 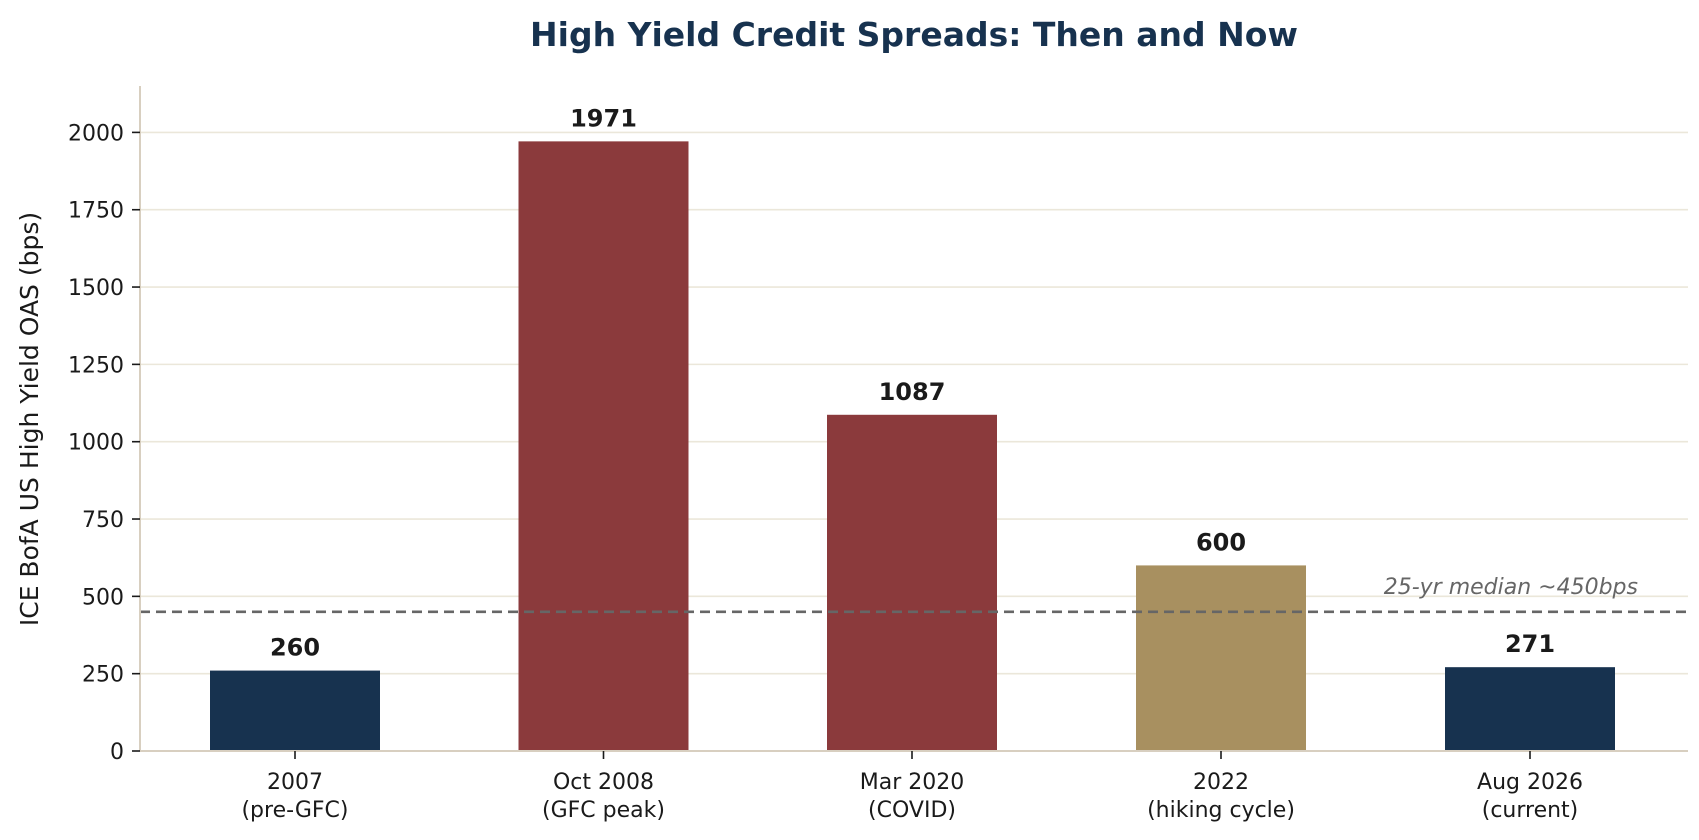 What do you see at coordinates (96, 133) in the screenshot?
I see `y-tick-label: 2000` at bounding box center [96, 133].